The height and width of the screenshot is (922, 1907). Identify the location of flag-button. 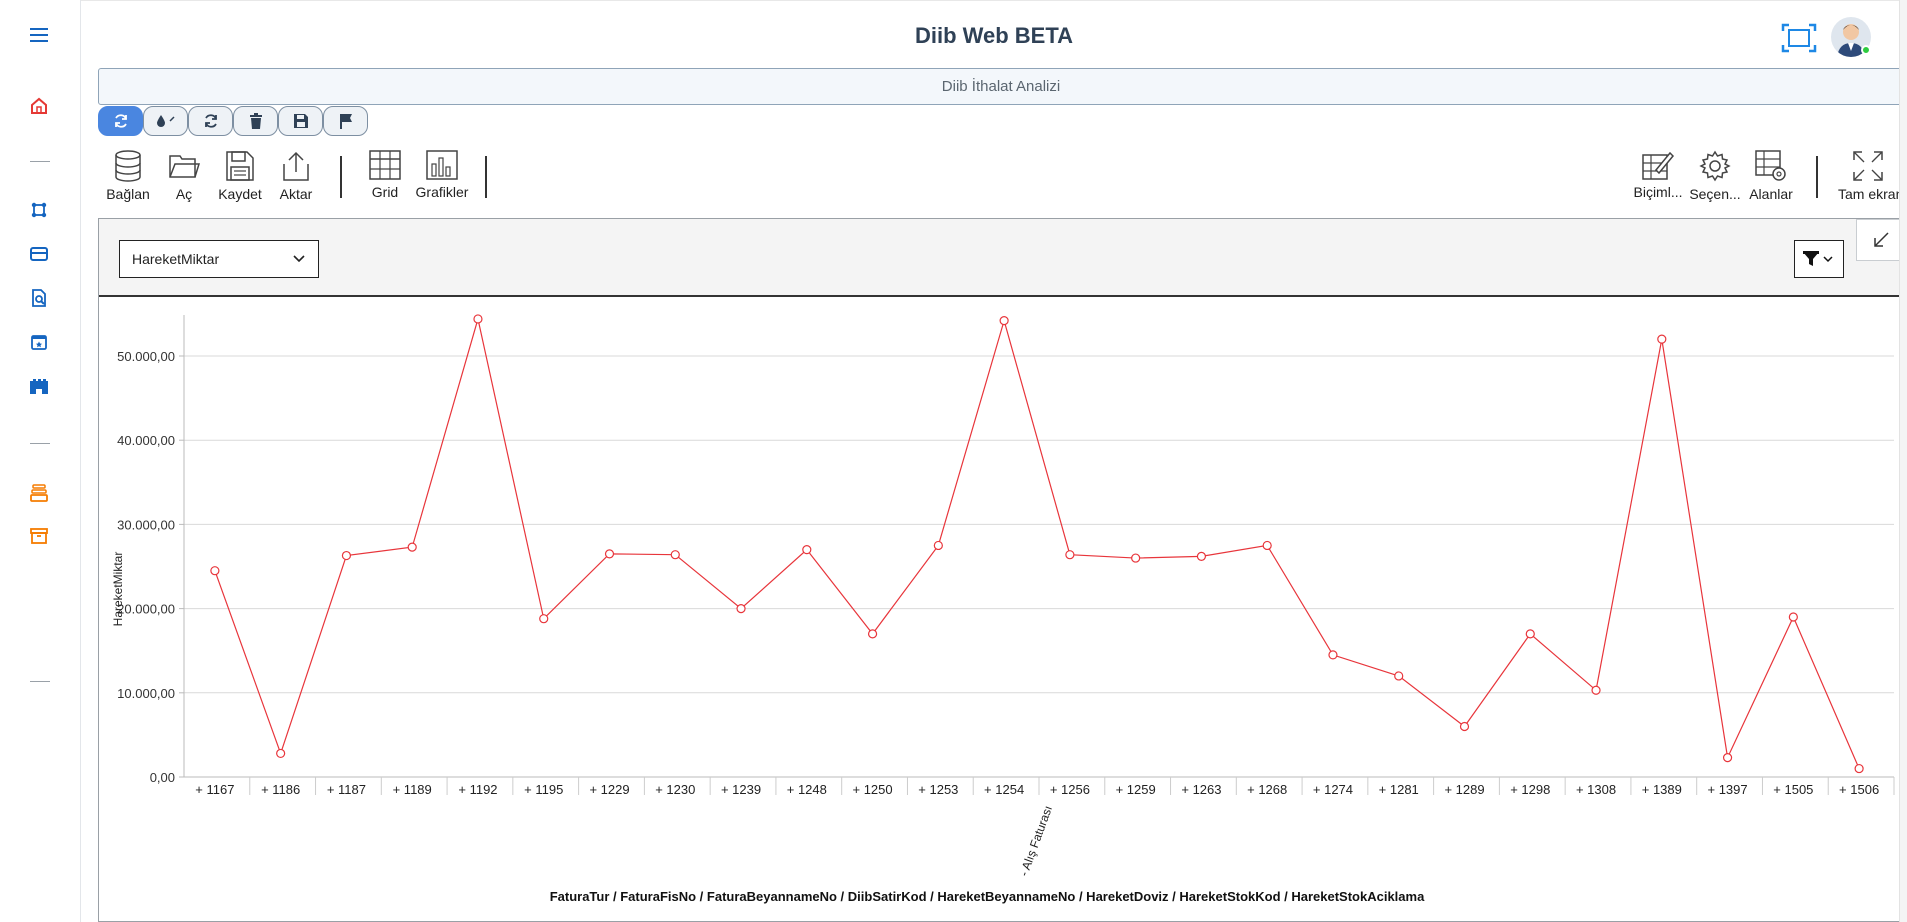
(345, 121).